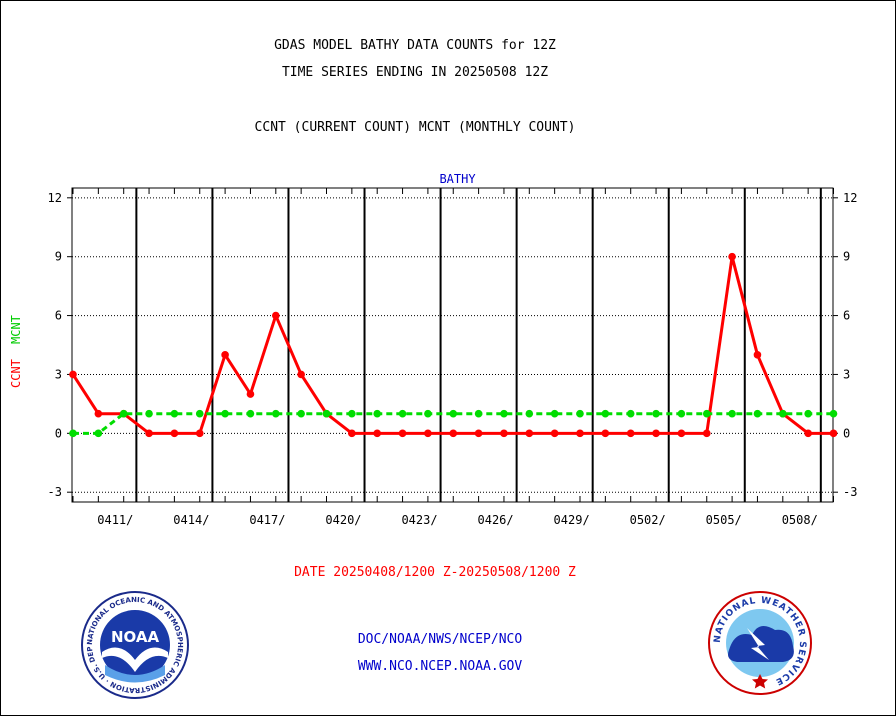  I want to click on y-tick-label-left: 3, so click(58, 374).